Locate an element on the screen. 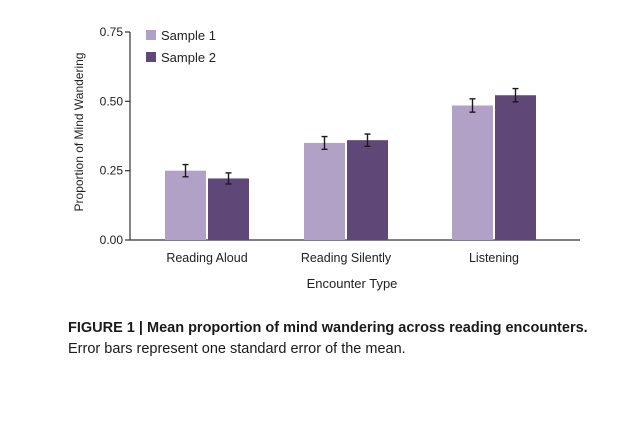 This screenshot has width=640, height=424. chart-error-bars is located at coordinates (350, 136).